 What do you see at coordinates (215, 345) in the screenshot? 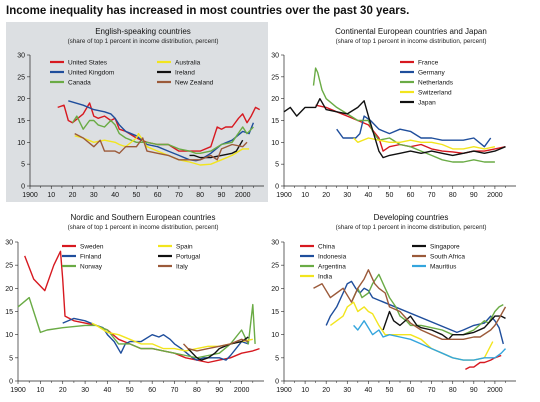
I see `series-line-italy` at bounding box center [215, 345].